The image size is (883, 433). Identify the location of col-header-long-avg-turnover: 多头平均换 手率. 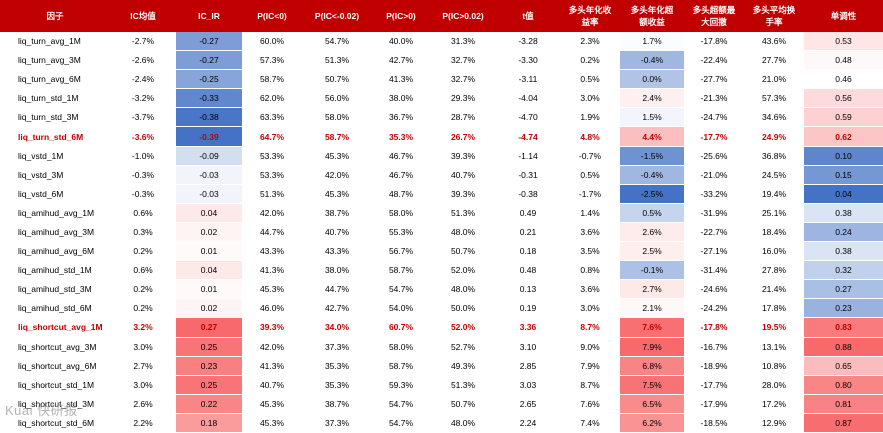
(774, 16).